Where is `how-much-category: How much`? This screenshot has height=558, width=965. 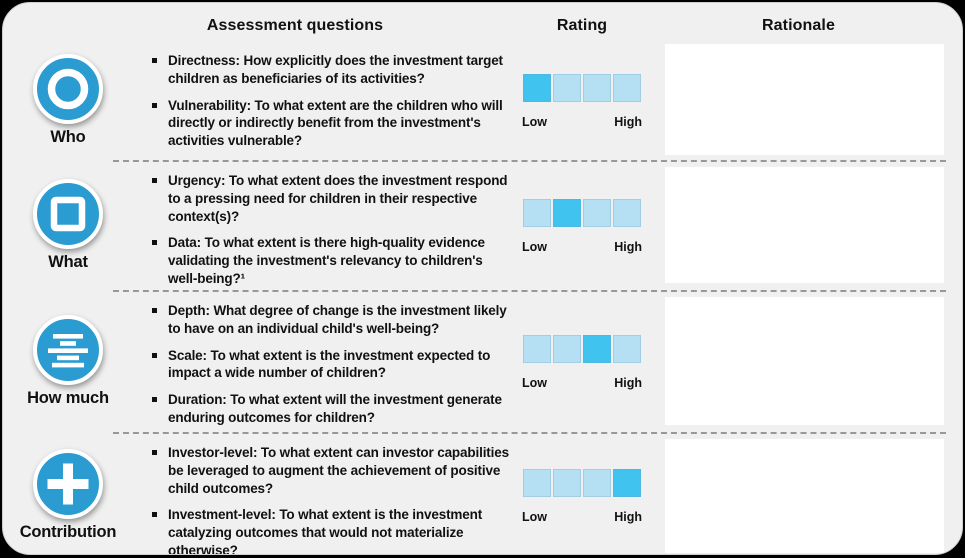
how-much-category: How much is located at coordinates (68, 362).